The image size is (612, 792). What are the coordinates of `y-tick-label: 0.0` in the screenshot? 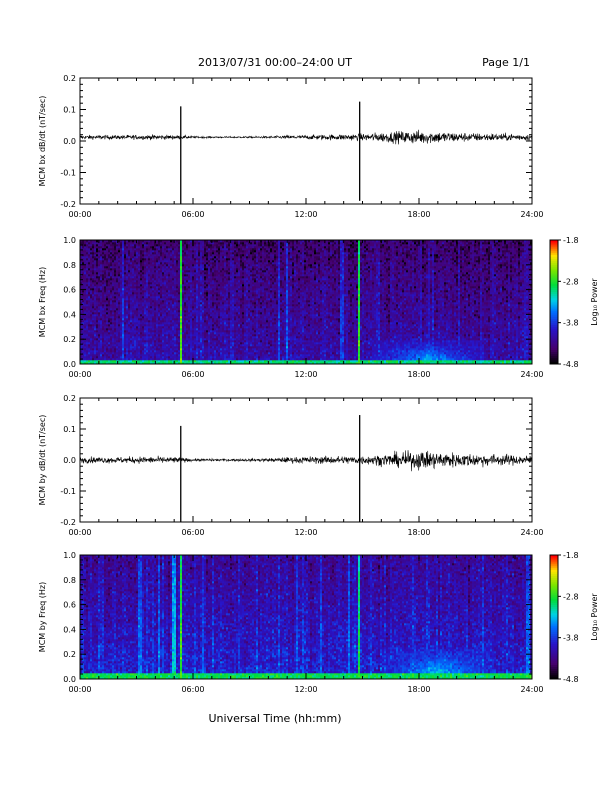 It's located at (69, 141).